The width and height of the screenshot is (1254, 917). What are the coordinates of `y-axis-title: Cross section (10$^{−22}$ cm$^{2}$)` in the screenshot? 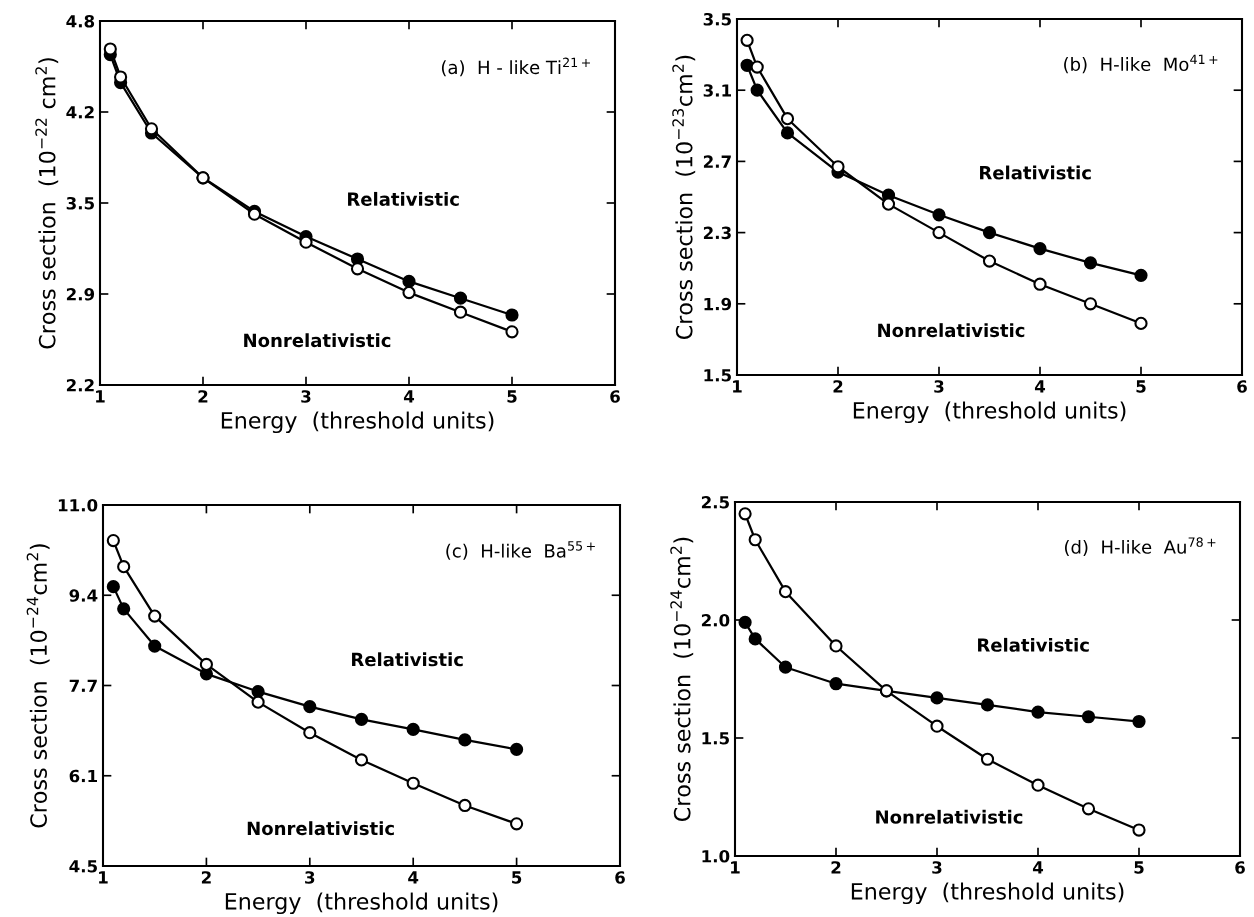 It's located at (47, 203).